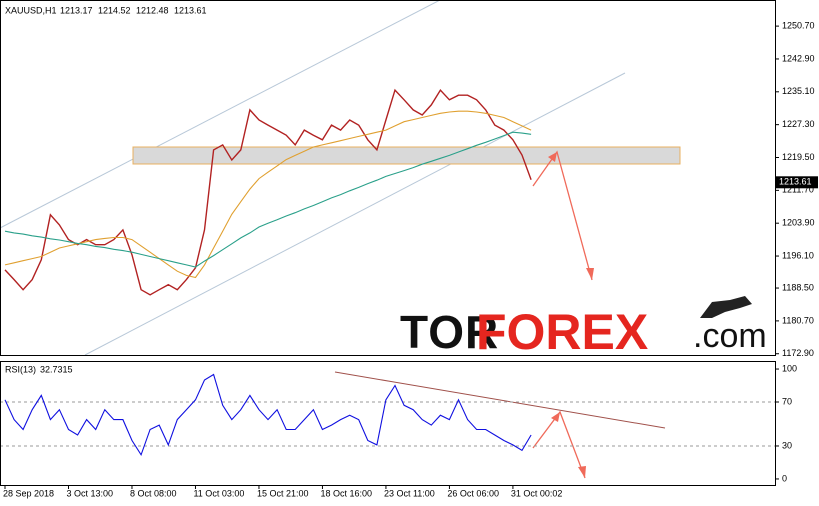  What do you see at coordinates (730, 336) in the screenshot?
I see `watermark-com: .com` at bounding box center [730, 336].